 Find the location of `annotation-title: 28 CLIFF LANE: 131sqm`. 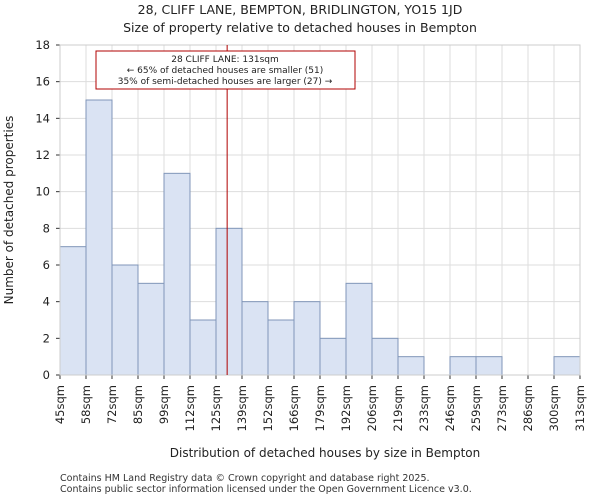

annotation-title: 28 CLIFF LANE: 131sqm is located at coordinates (225, 60).